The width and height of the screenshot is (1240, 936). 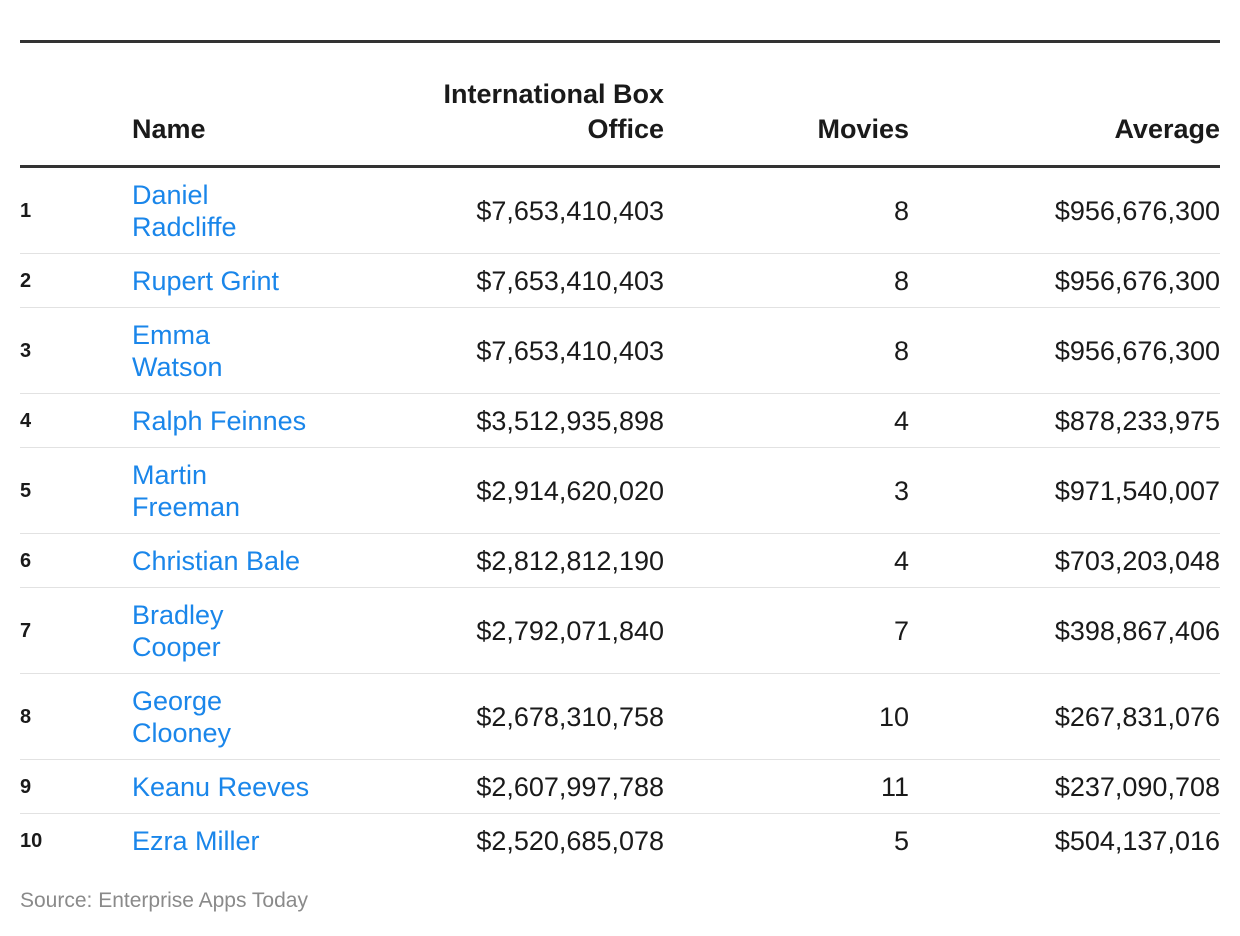 I want to click on table-row: 10 Ezra Miller $2,520,685,078 5 $504,137,016, so click(x=620, y=841).